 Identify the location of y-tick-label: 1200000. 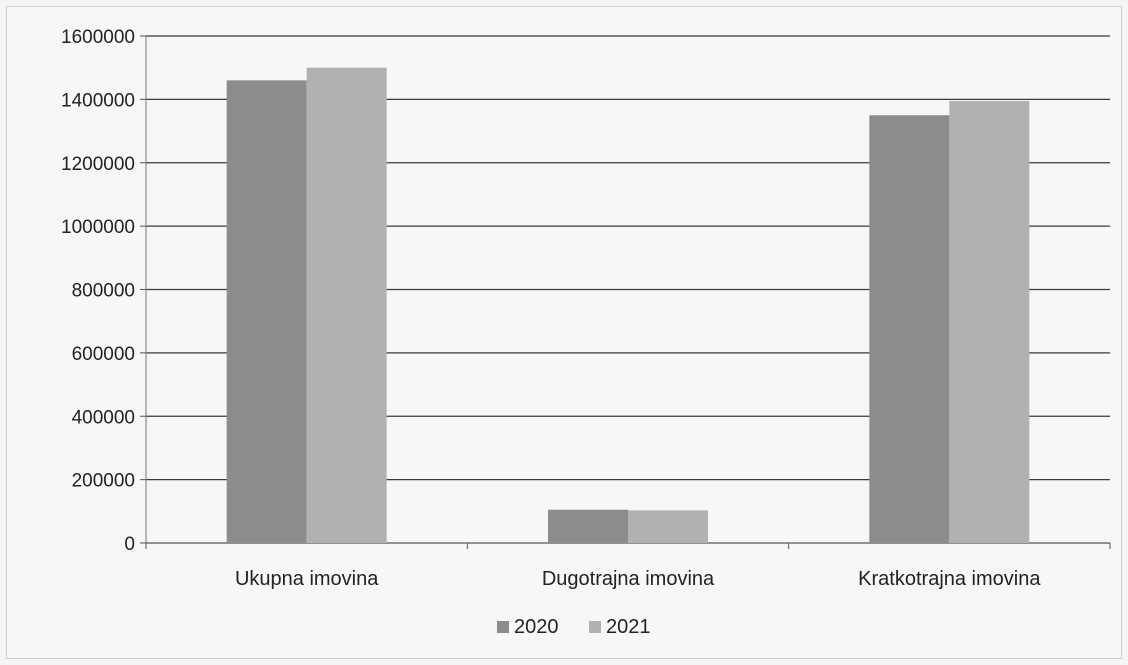
(98, 164).